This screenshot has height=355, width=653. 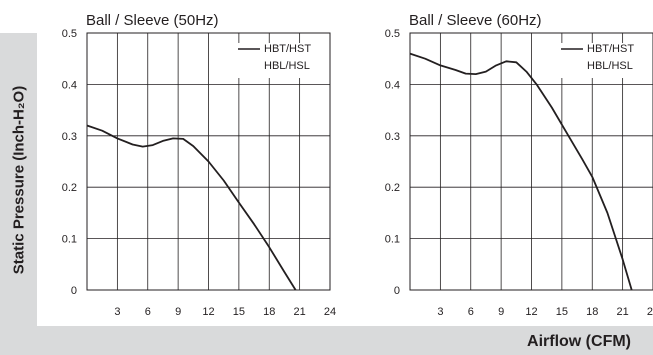 What do you see at coordinates (579, 341) in the screenshot?
I see `x-axis-label: Airflow (CFM)` at bounding box center [579, 341].